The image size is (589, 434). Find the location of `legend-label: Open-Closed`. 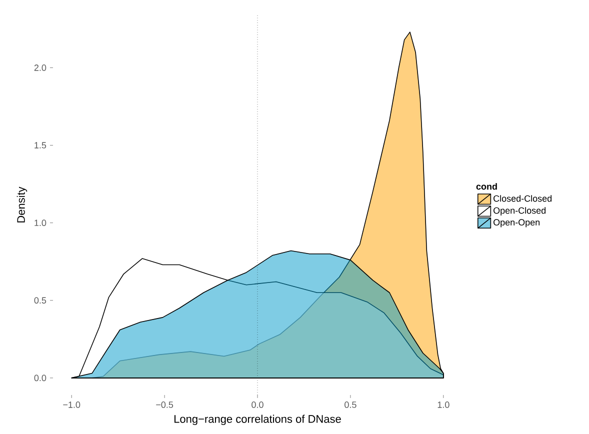

legend-label: Open-Closed is located at coordinates (520, 211).